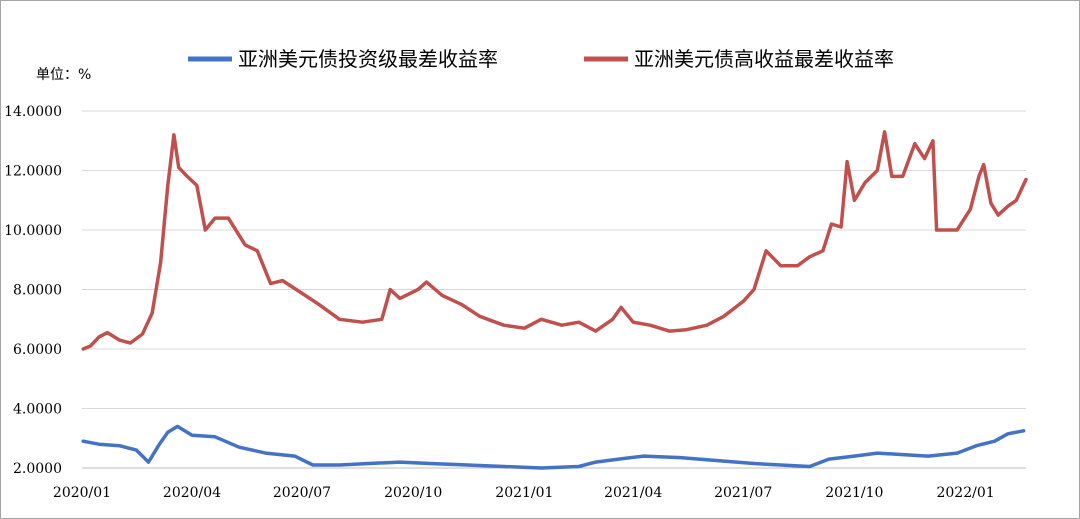 The width and height of the screenshot is (1080, 519). What do you see at coordinates (413, 493) in the screenshot?
I see `x-tick-label: 2020/10` at bounding box center [413, 493].